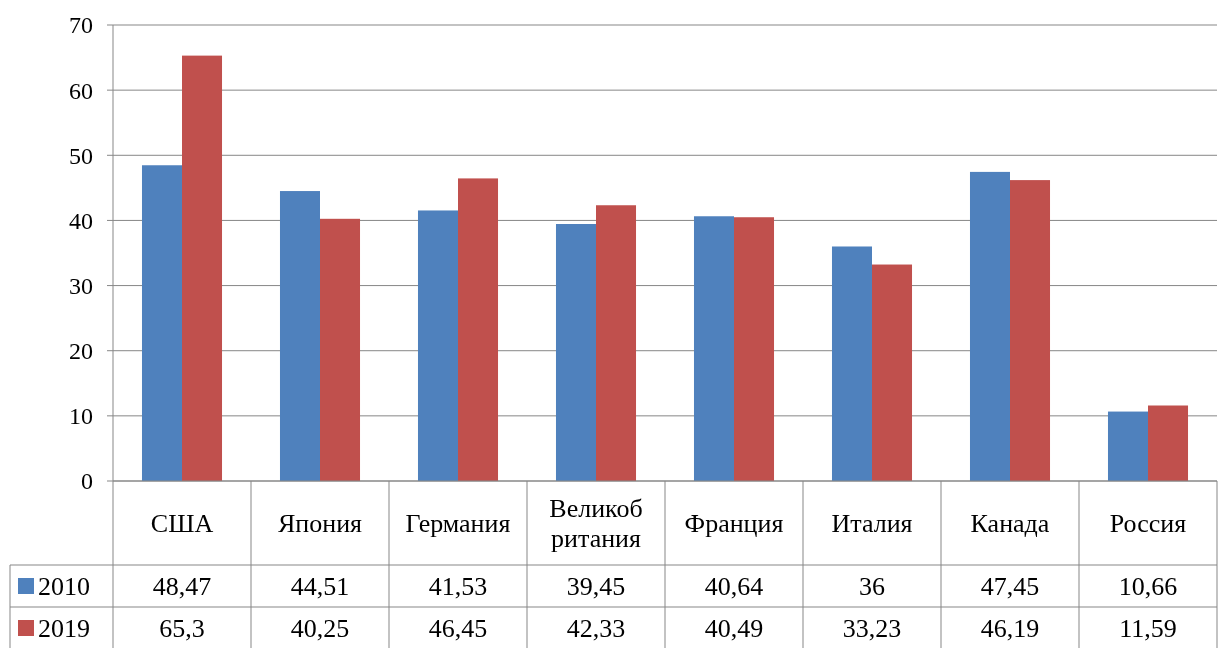  I want to click on data-label: 44,51, so click(320, 587).